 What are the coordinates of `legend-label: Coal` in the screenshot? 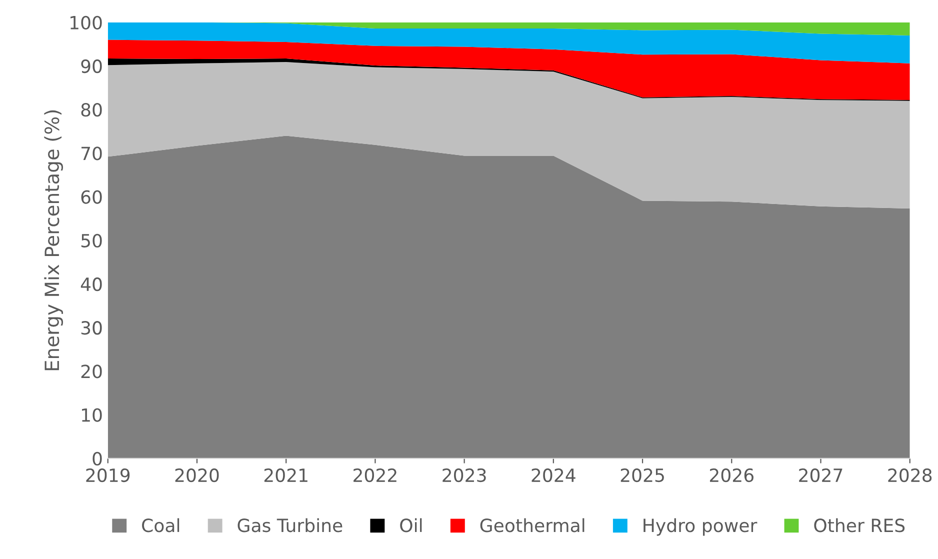 It's located at (161, 525).